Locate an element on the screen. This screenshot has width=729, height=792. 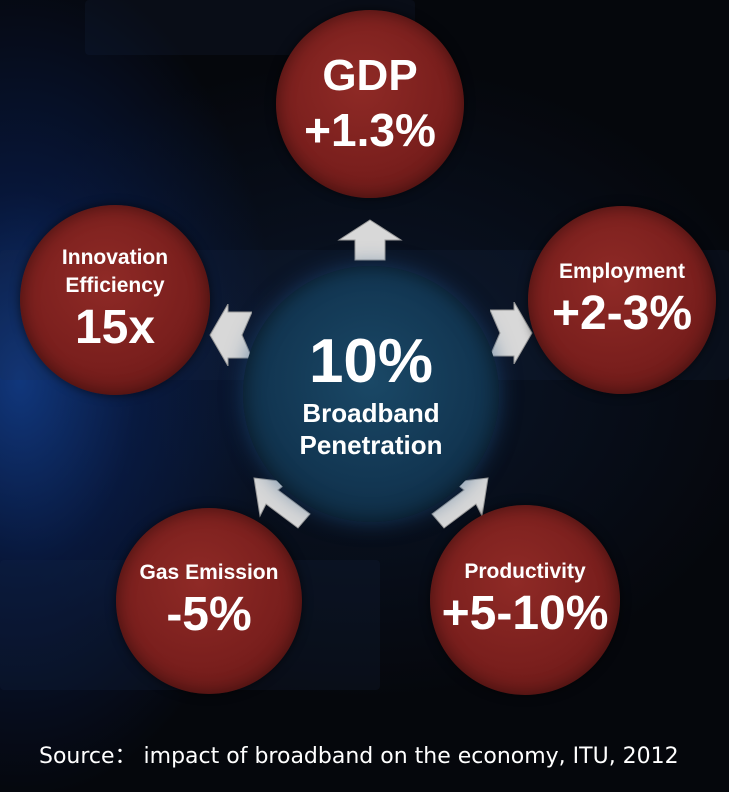
node-innovation-label-line1: Innovation is located at coordinates (115, 257).